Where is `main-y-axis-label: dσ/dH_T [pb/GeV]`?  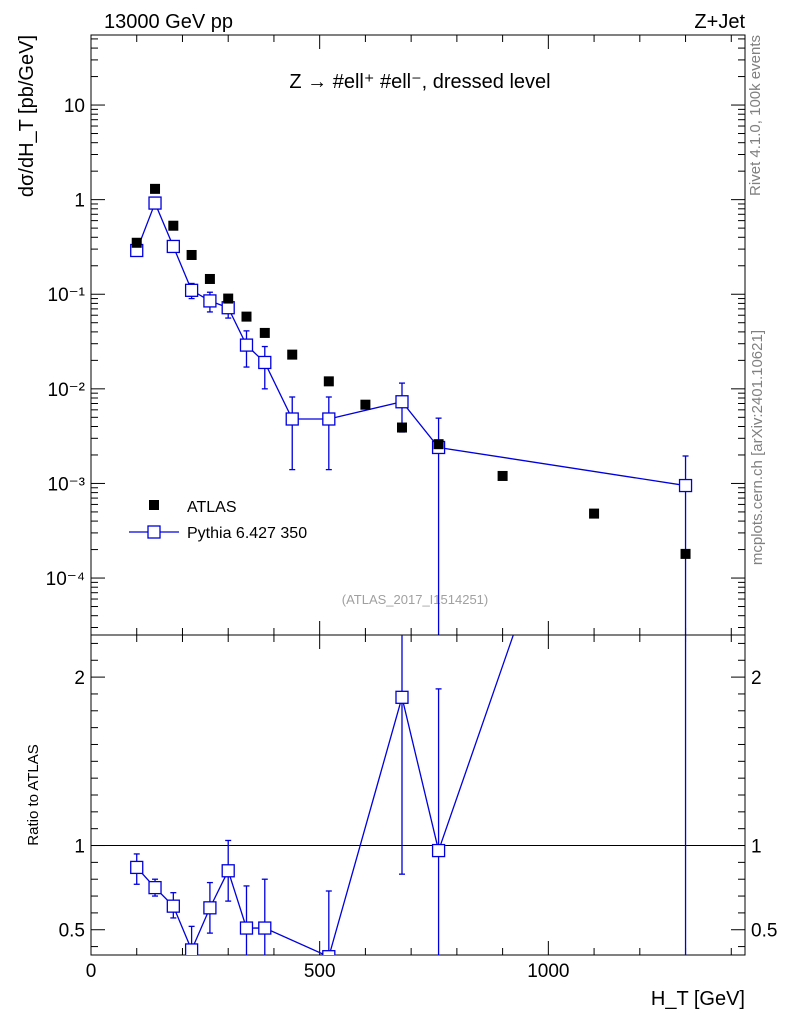 main-y-axis-label: dσ/dH_T [pb/GeV] is located at coordinates (27, 116).